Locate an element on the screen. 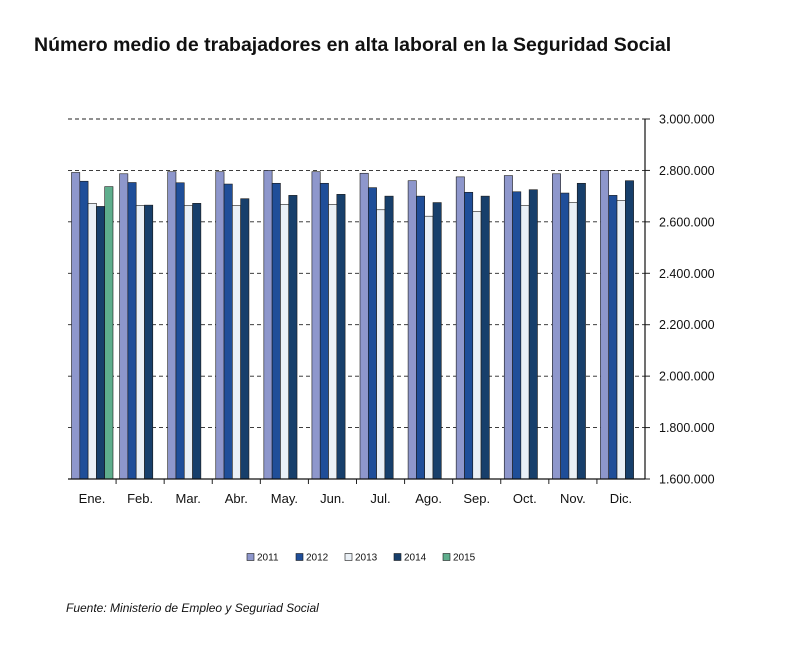  x-tick-label: Dic. is located at coordinates (621, 498).